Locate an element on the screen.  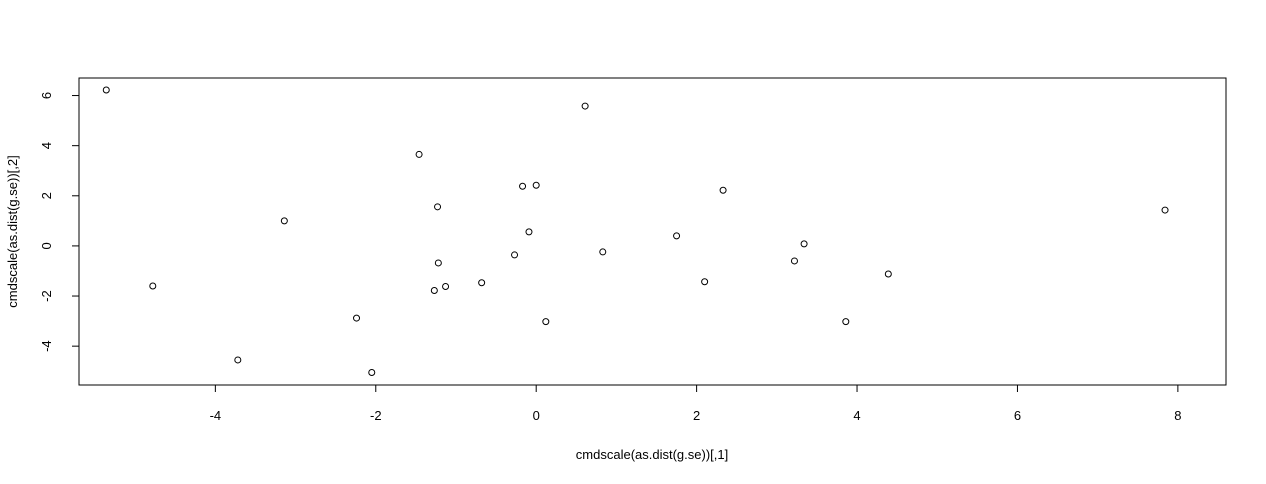
y-axis: -4 -2 0 2 4 6 is located at coordinates (59, 222).